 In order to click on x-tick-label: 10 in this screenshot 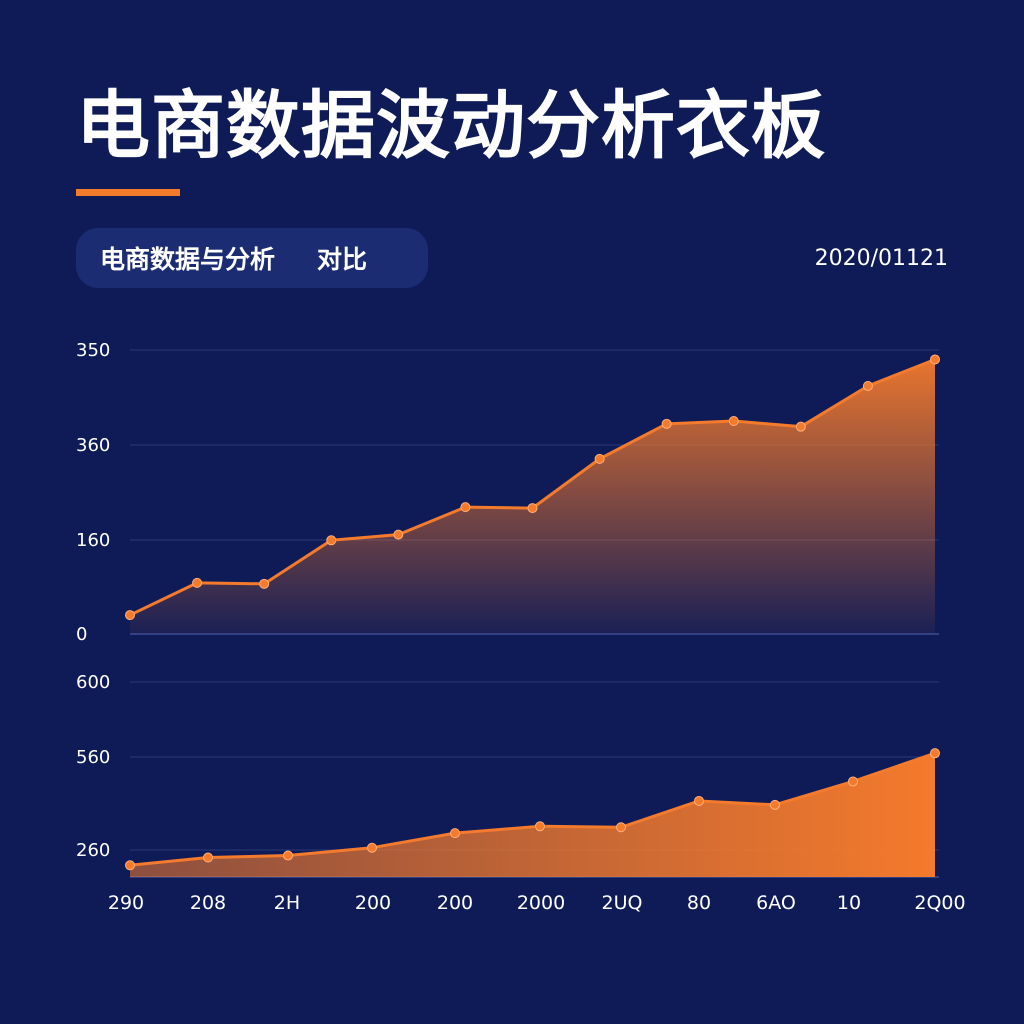, I will do `click(849, 903)`.